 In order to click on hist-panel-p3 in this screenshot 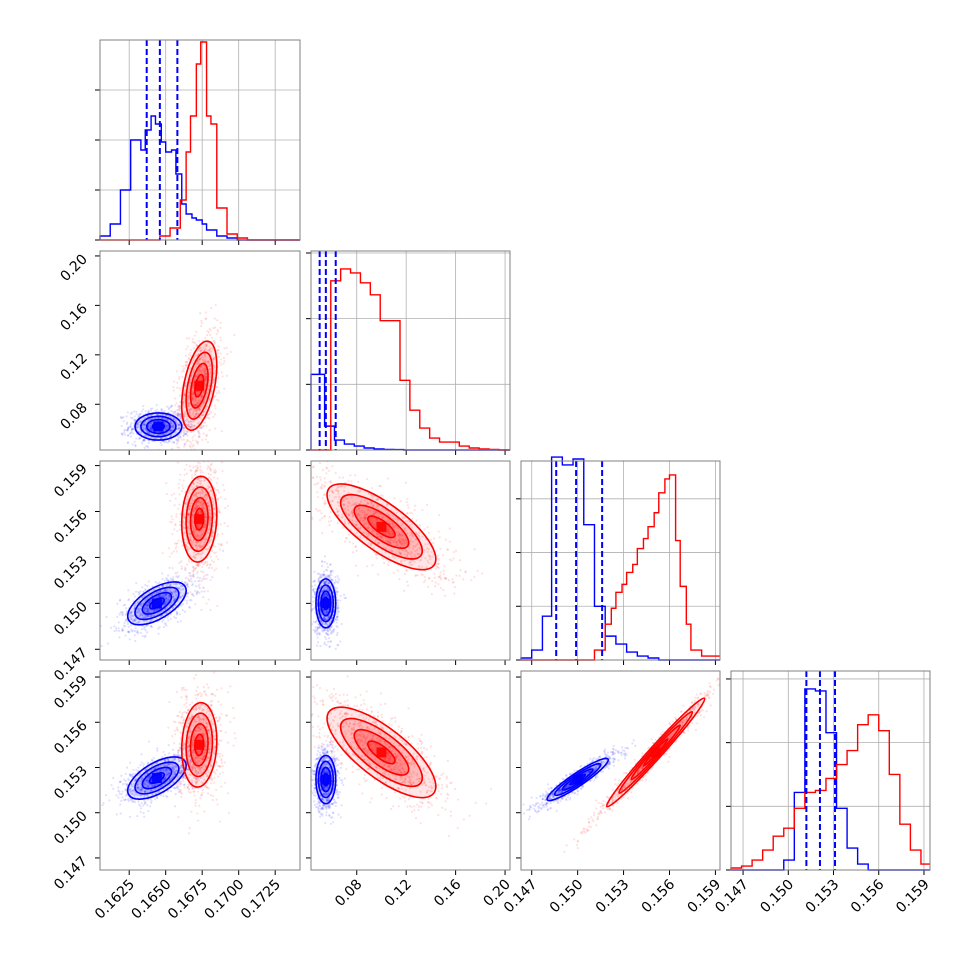, I will do `click(618, 560)`.